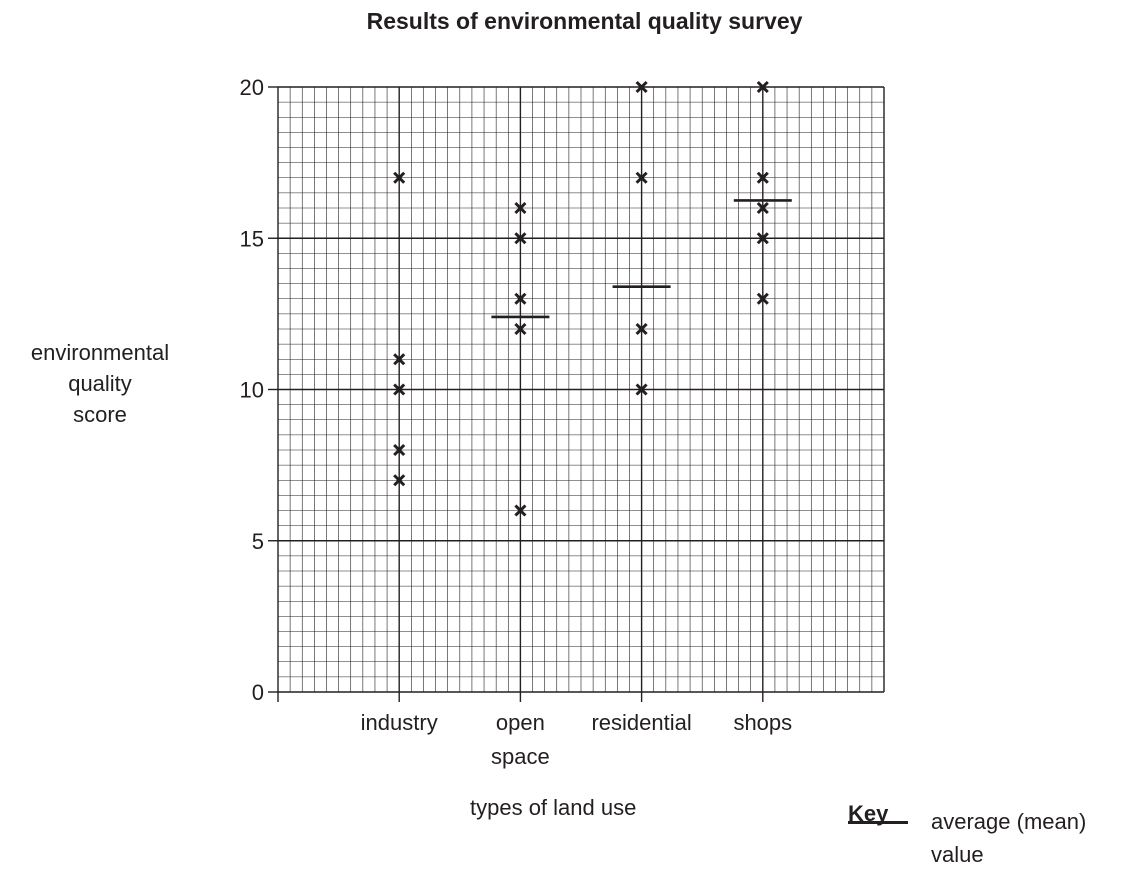 This screenshot has width=1145, height=890. What do you see at coordinates (252, 87) in the screenshot?
I see `y-tick-label: 20` at bounding box center [252, 87].